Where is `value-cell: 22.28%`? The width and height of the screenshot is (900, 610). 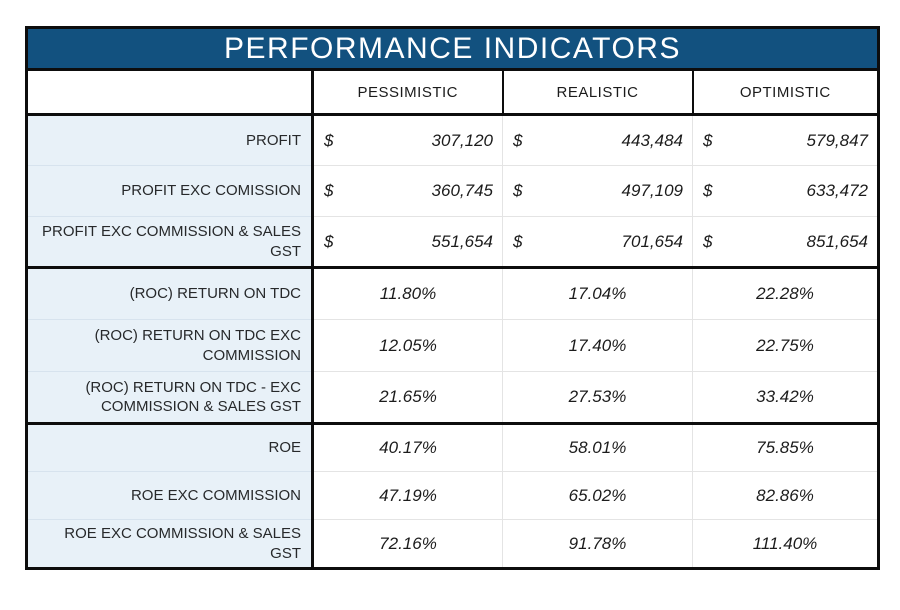 value-cell: 22.28% is located at coordinates (785, 293).